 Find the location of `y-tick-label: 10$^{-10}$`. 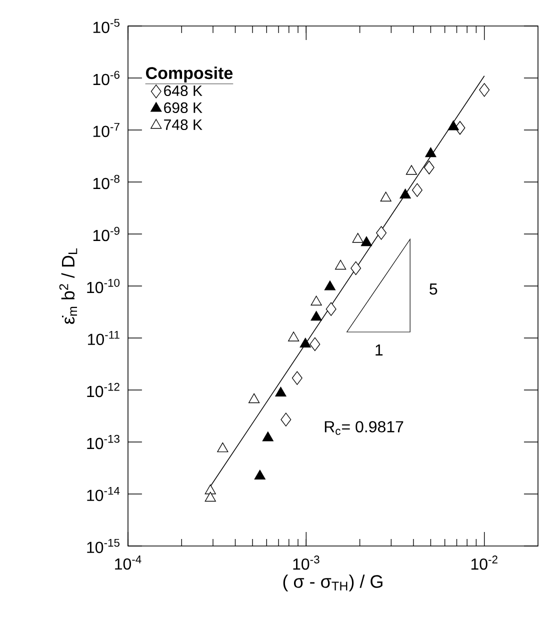

y-tick-label: 10$^{-10}$ is located at coordinates (103, 286).